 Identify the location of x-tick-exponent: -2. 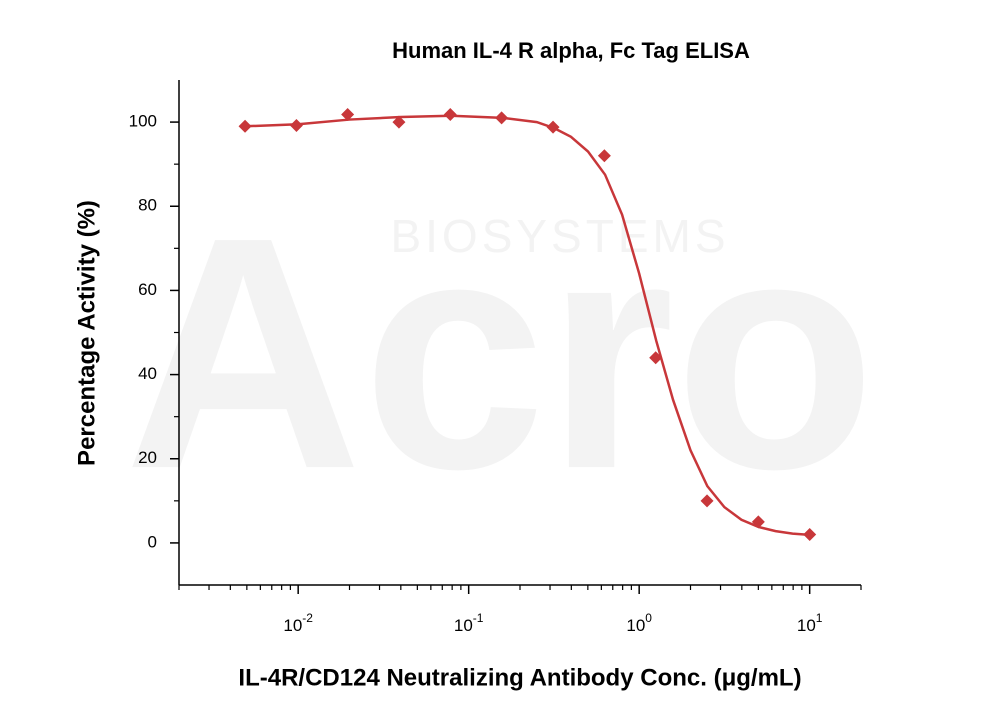
(307, 618).